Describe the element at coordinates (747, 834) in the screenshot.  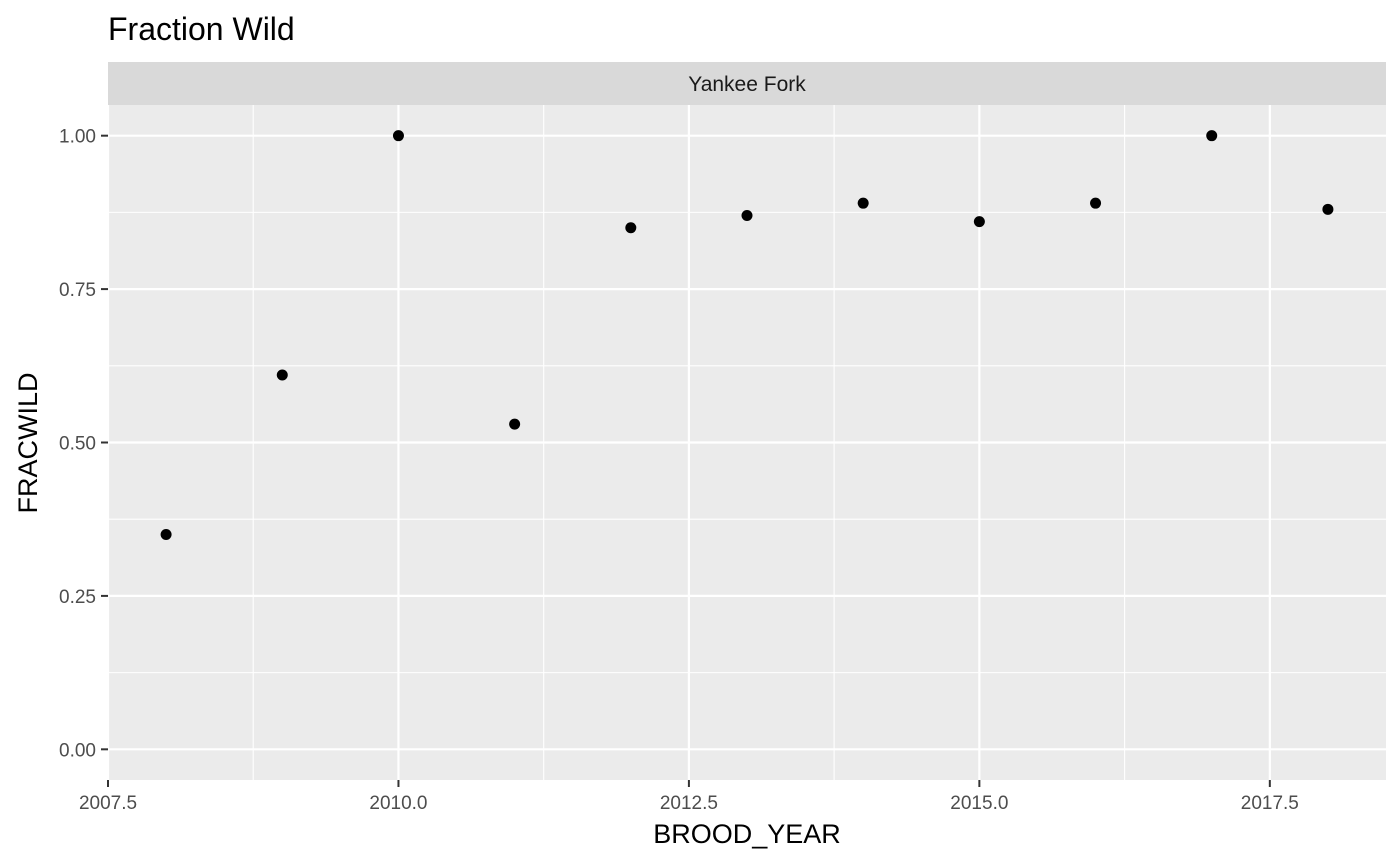
I see `x-axis-title: BROOD_YEAR` at that location.